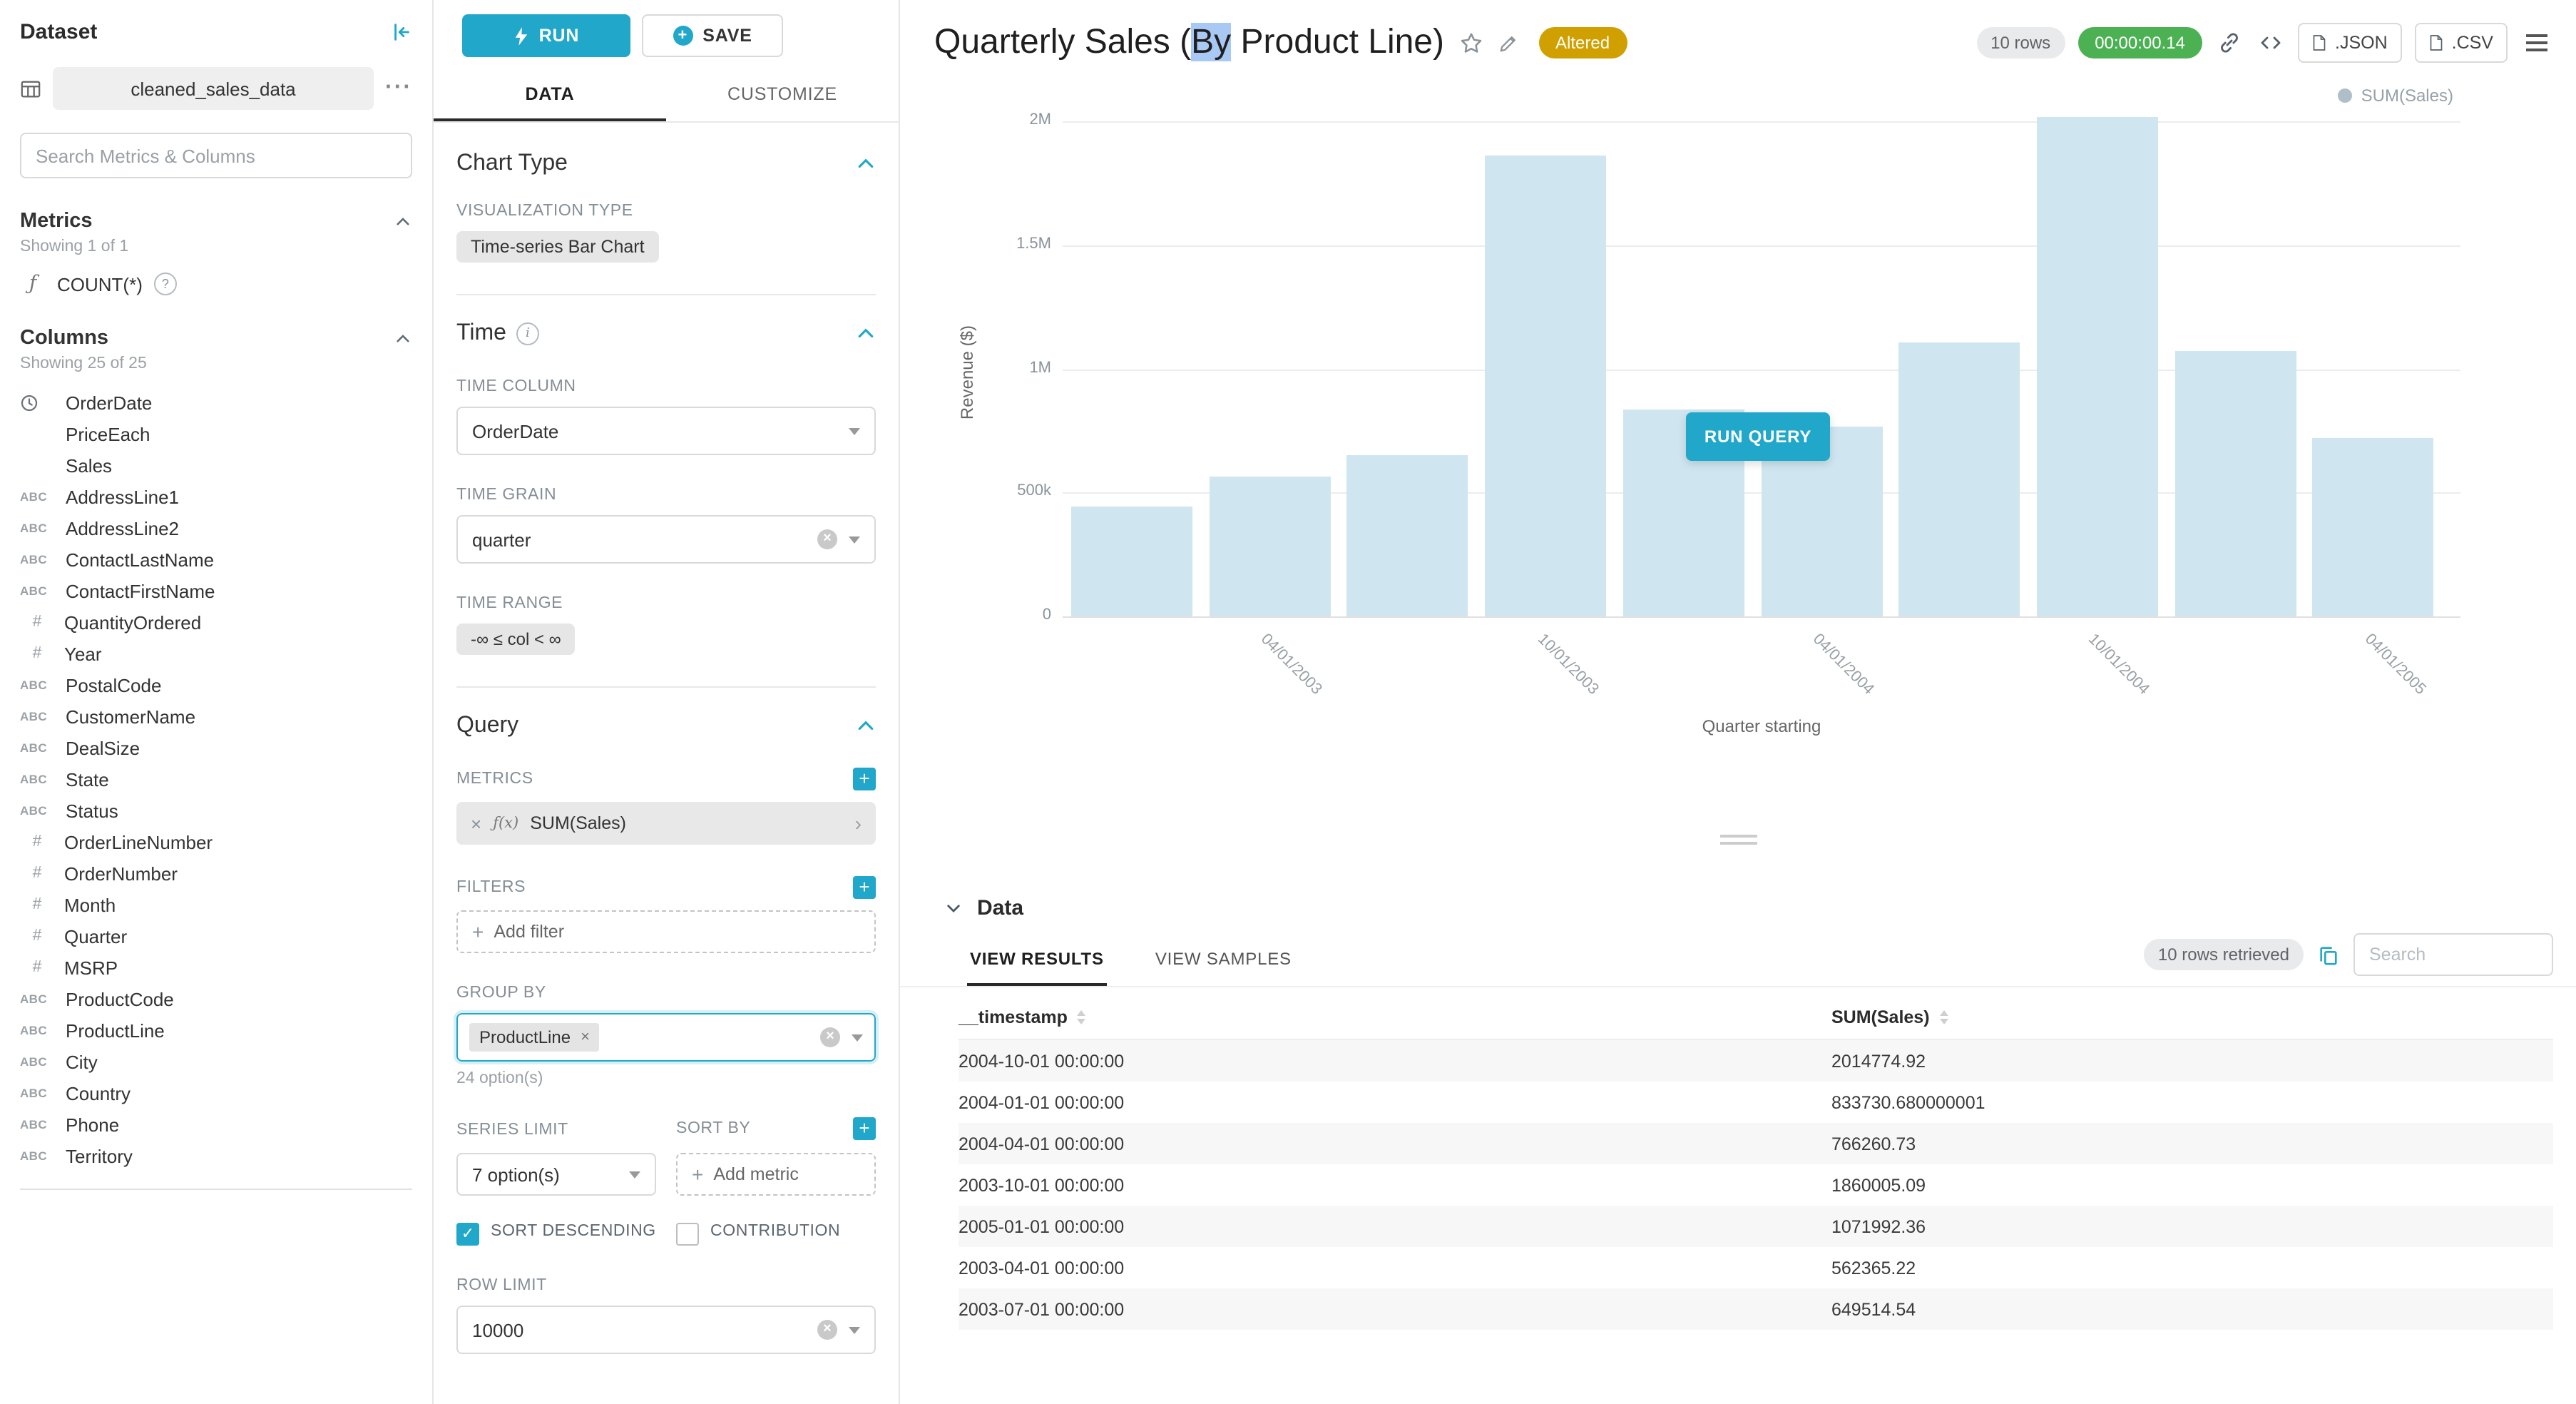 This screenshot has width=2576, height=1404. I want to click on caret-right-icon: ›, so click(858, 823).